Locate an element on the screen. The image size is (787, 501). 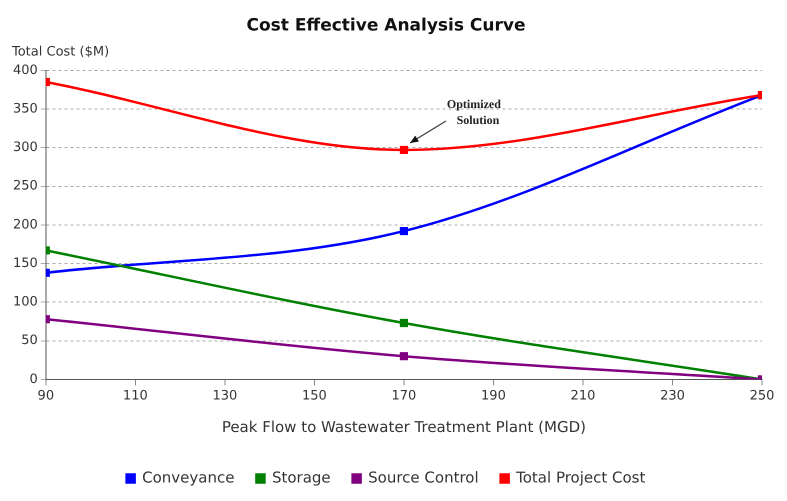
x-tick-label: 90 is located at coordinates (46, 396).